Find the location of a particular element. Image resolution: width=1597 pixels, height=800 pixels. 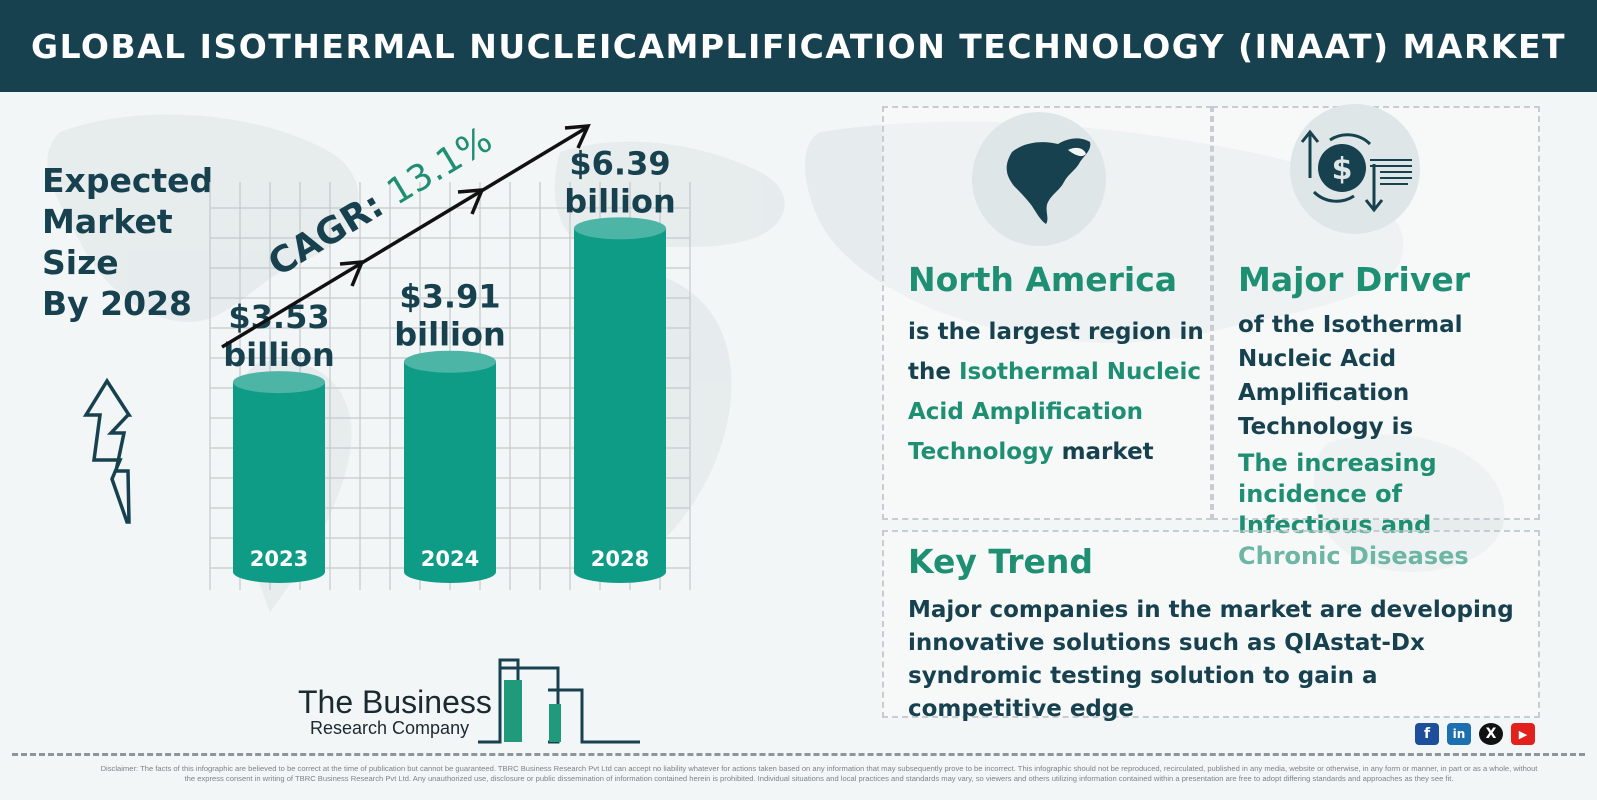

footer-divider is located at coordinates (798, 754).